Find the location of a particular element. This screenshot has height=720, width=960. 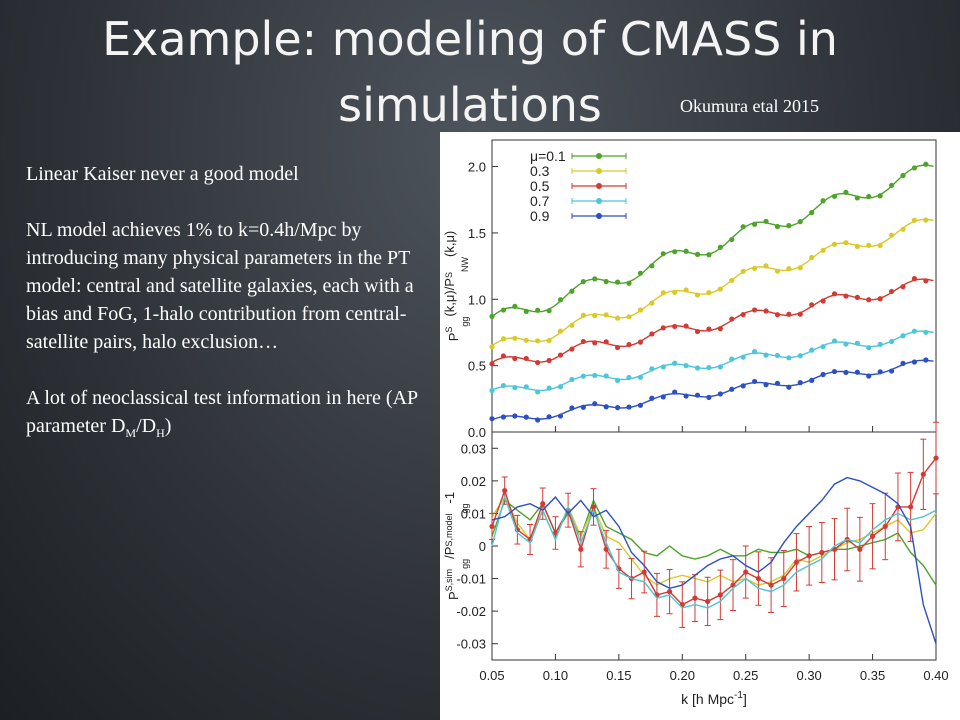

top-y-tick-label-0: 0.0 is located at coordinates (477, 432).